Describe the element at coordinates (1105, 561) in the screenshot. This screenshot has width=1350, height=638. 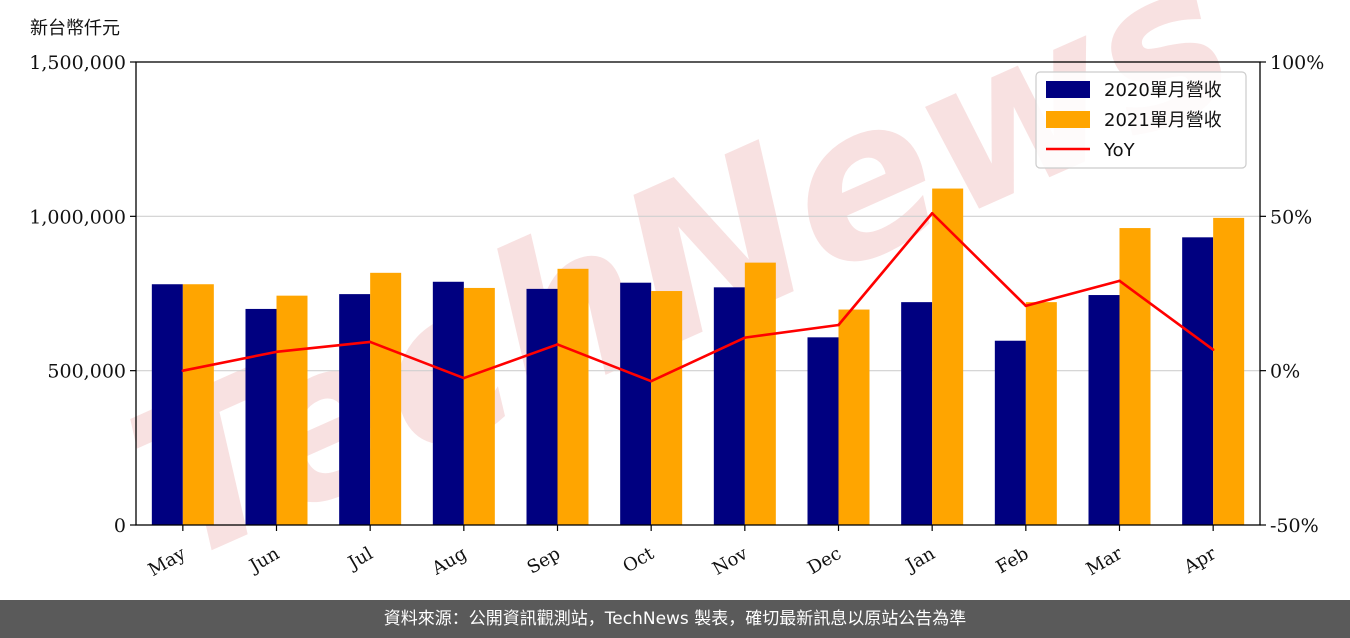
I see `x-tick-label-mar: Mar` at that location.